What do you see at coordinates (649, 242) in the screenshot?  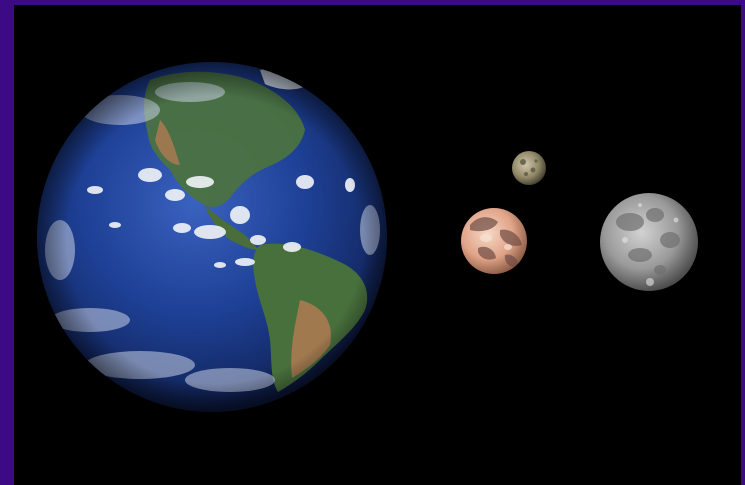 I see `grey-moon-icon` at bounding box center [649, 242].